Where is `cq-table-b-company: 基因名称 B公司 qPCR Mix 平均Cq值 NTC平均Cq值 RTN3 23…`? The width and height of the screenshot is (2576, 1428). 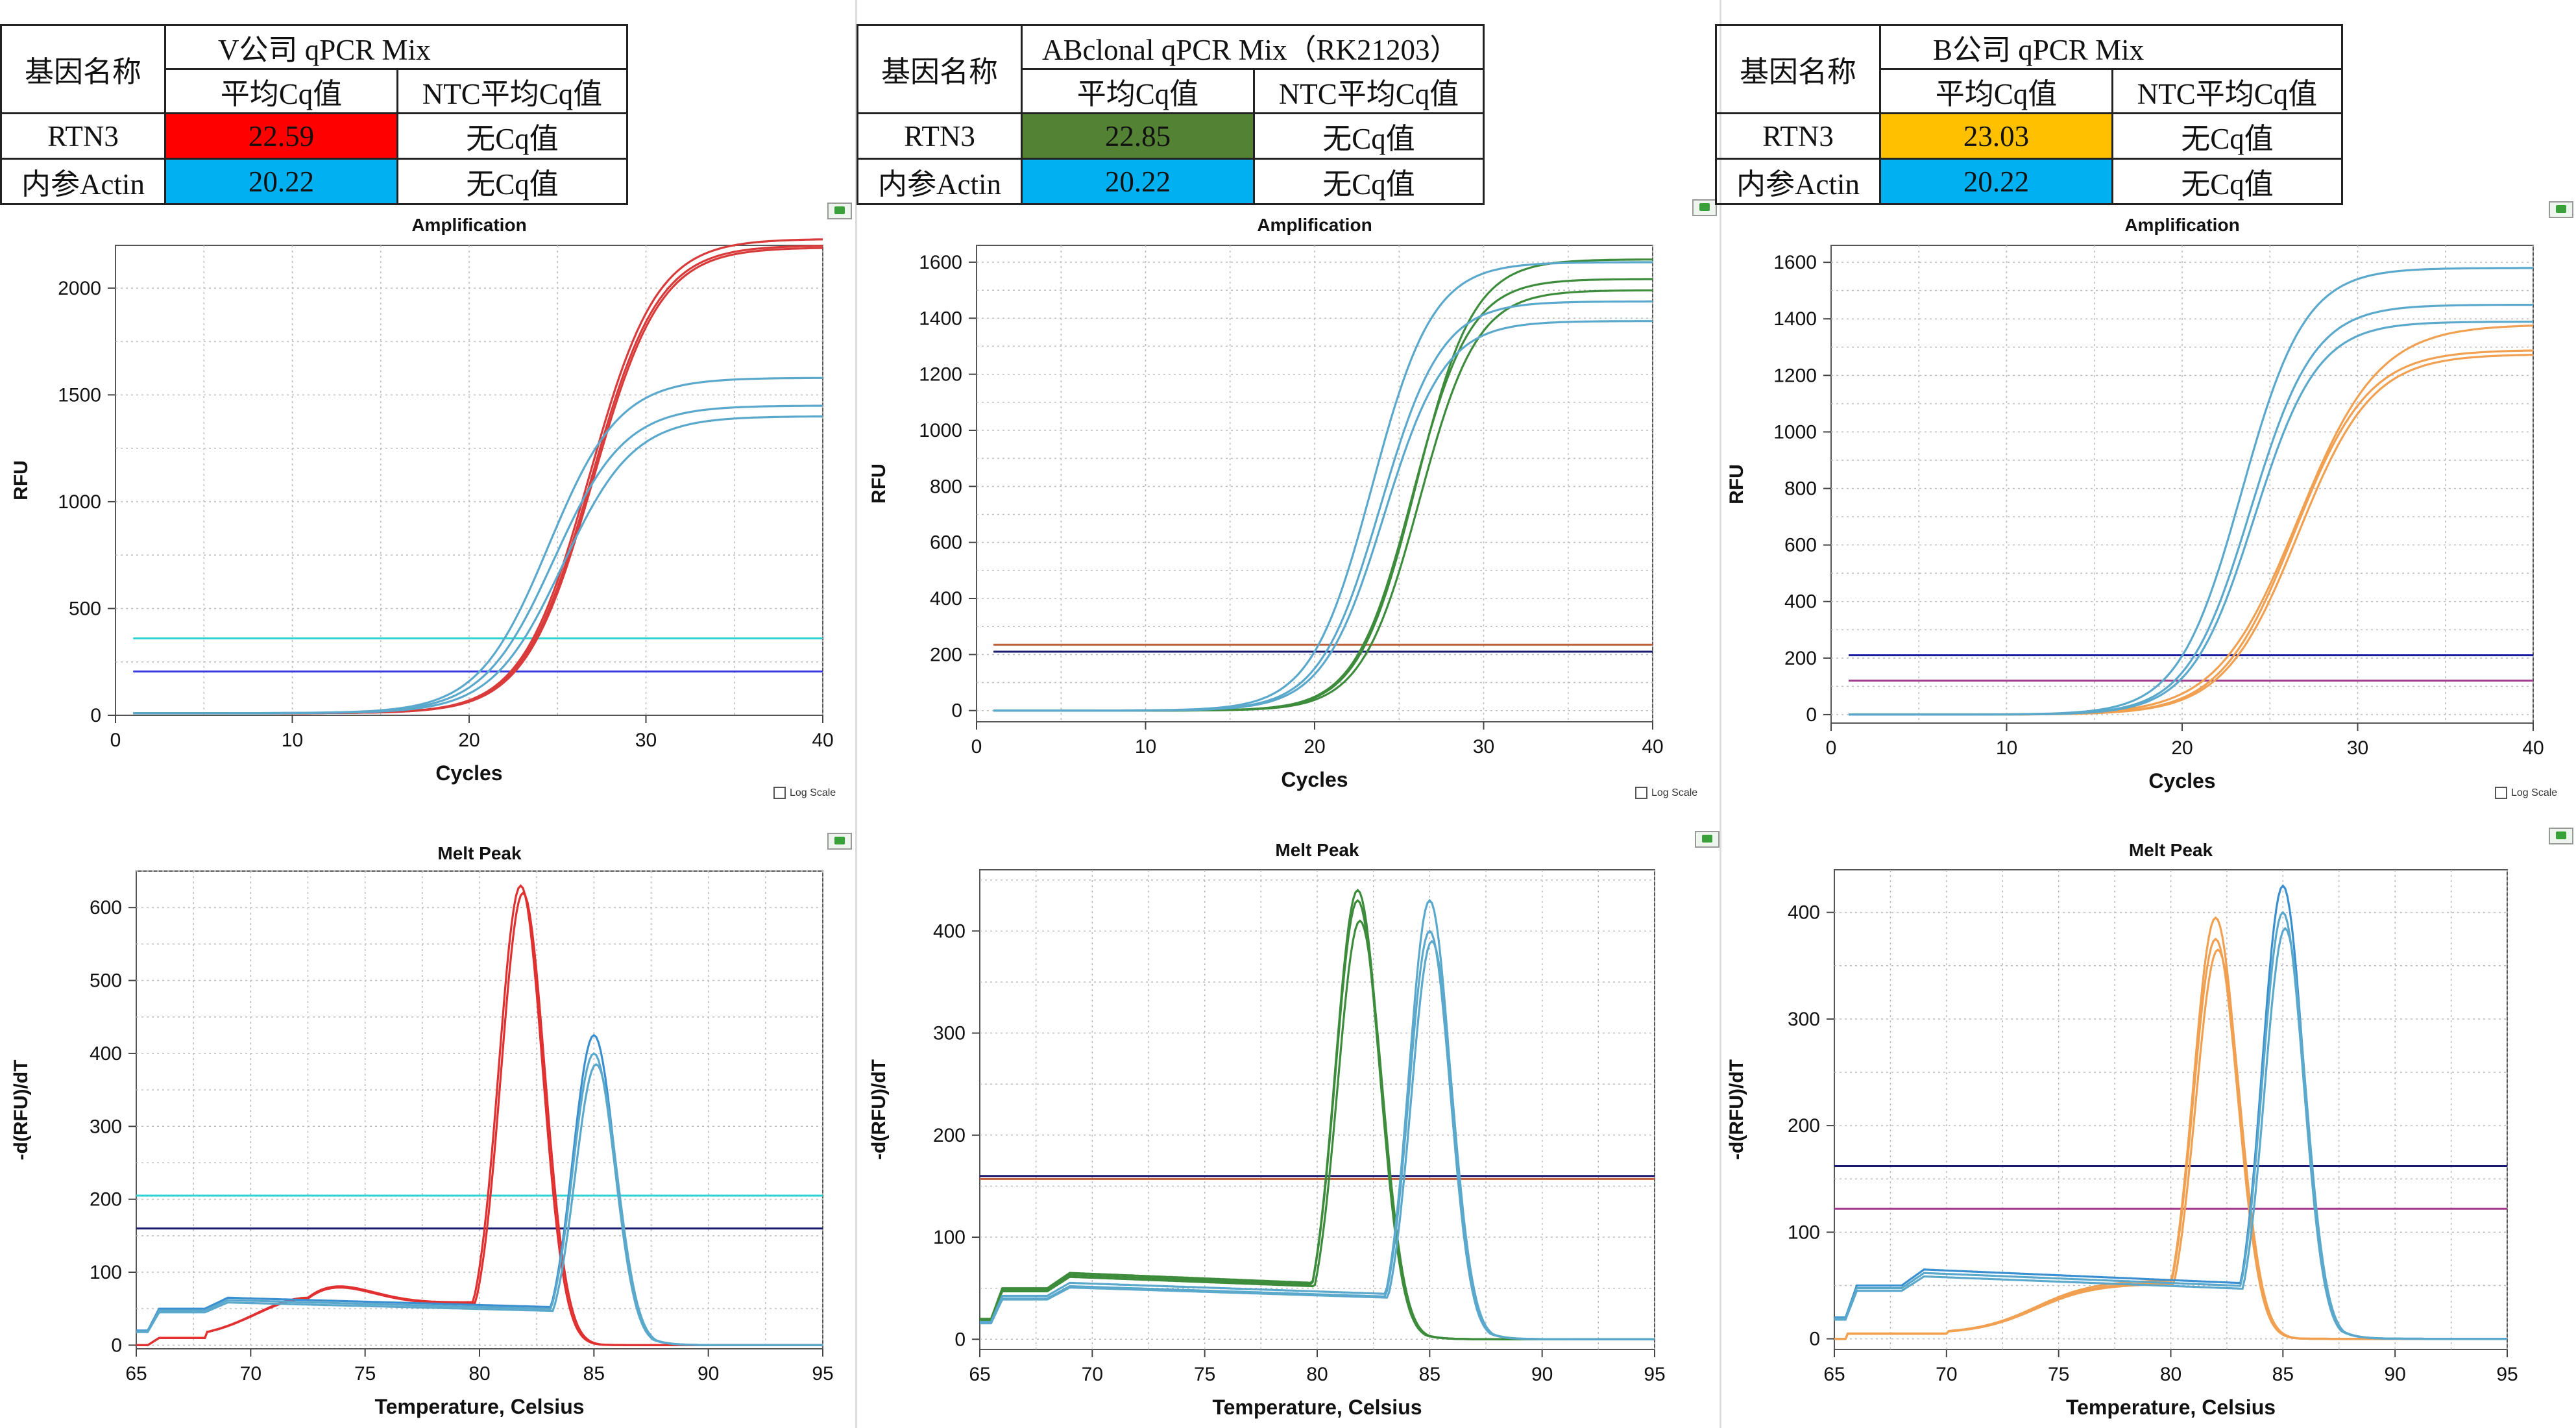
cq-table-b-company: 基因名称 B公司 qPCR Mix 平均Cq值 NTC平均Cq值 RTN3 23… is located at coordinates (2029, 114).